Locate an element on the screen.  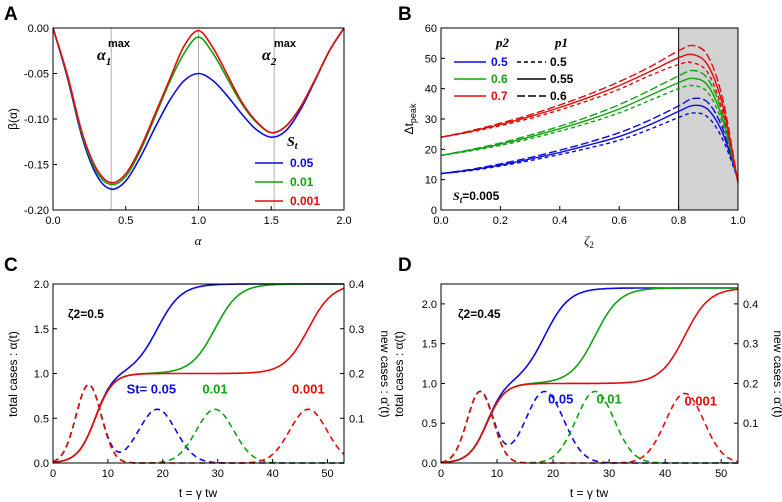
legend-b-p2-green: 0.6 is located at coordinates (499, 79).